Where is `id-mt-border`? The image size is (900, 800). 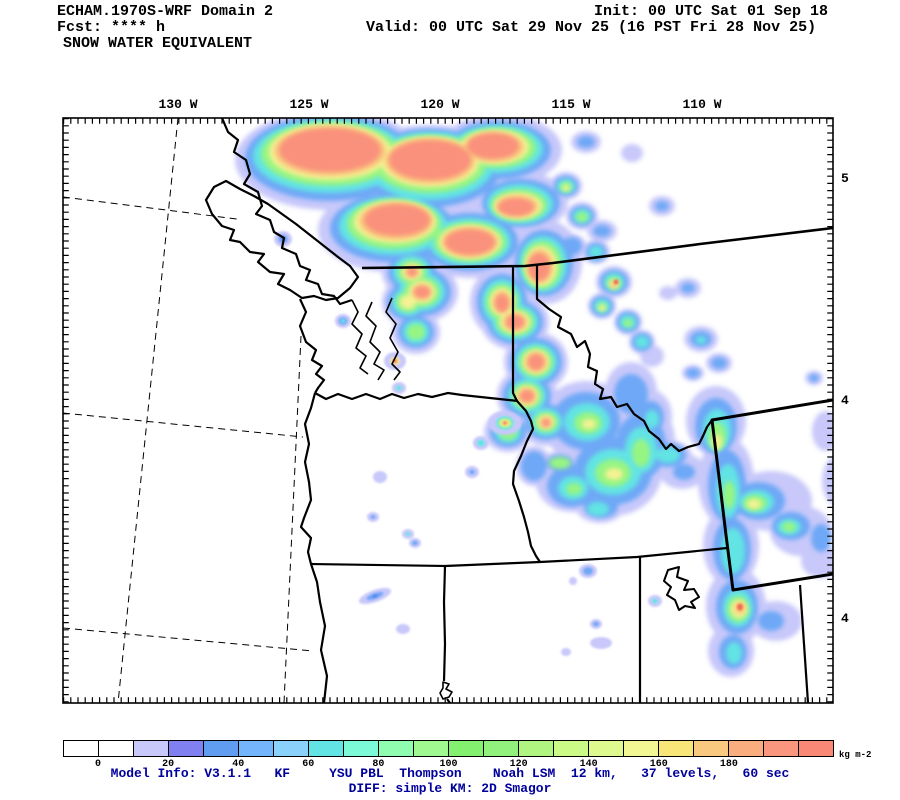 id-mt-border is located at coordinates (624, 358).